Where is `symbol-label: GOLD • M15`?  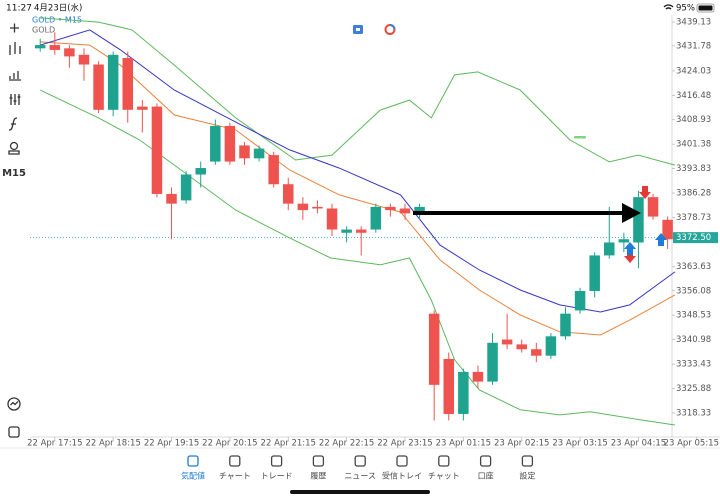 symbol-label: GOLD • M15 is located at coordinates (57, 20).